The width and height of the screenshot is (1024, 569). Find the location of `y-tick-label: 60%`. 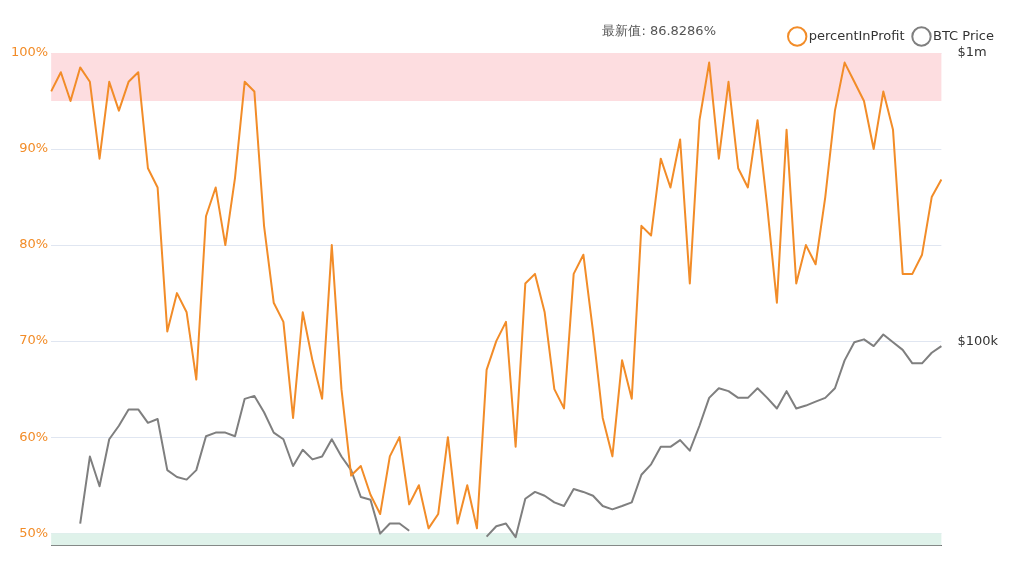

y-tick-label: 60% is located at coordinates (34, 436).